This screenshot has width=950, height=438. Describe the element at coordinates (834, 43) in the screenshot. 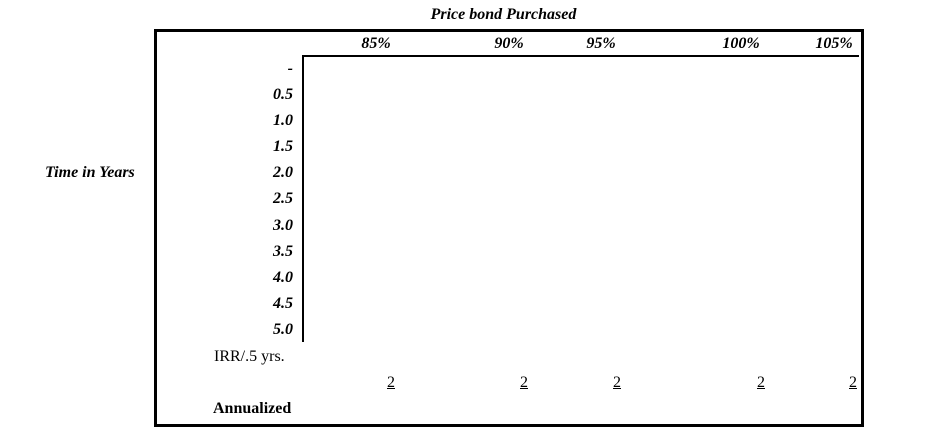

I see `column-header-105: 105%` at that location.